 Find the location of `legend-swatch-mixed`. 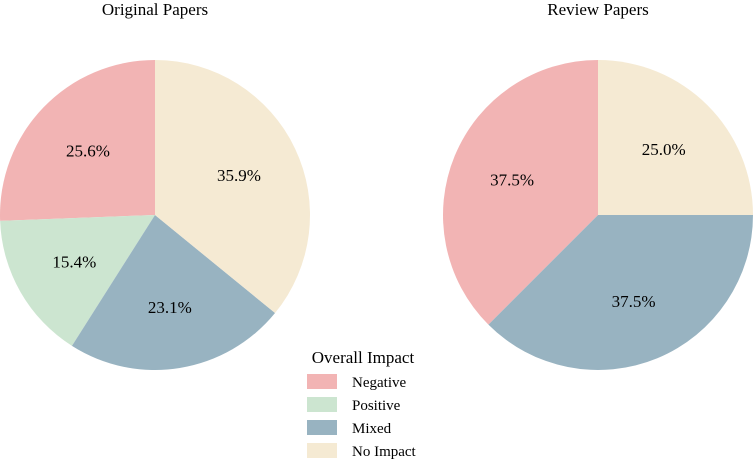

legend-swatch-mixed is located at coordinates (322, 427).